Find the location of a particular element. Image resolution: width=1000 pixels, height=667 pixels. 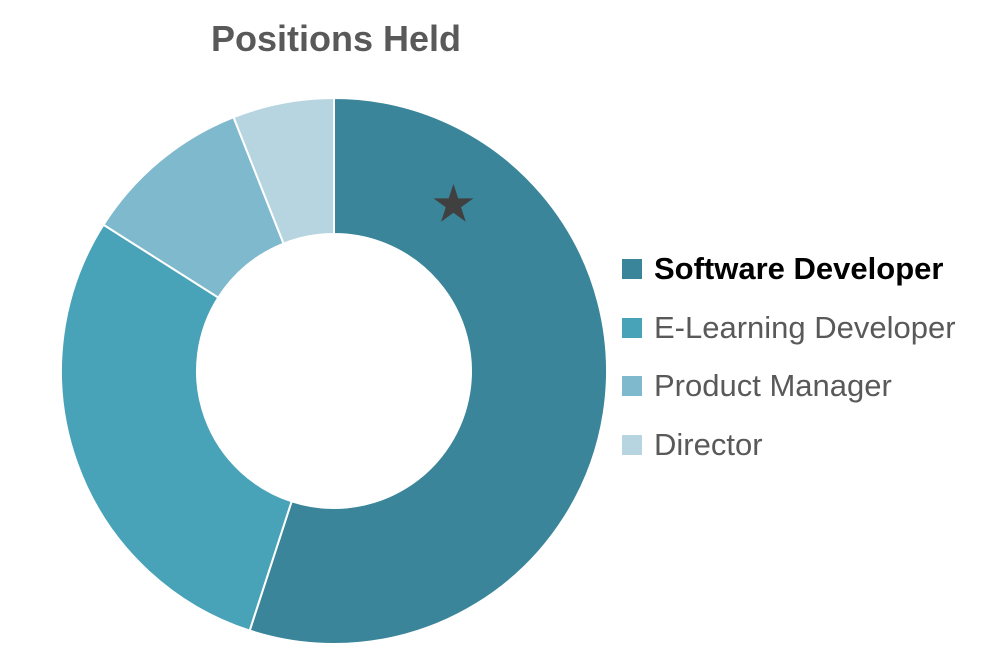

star-icon: ★ is located at coordinates (453, 204).